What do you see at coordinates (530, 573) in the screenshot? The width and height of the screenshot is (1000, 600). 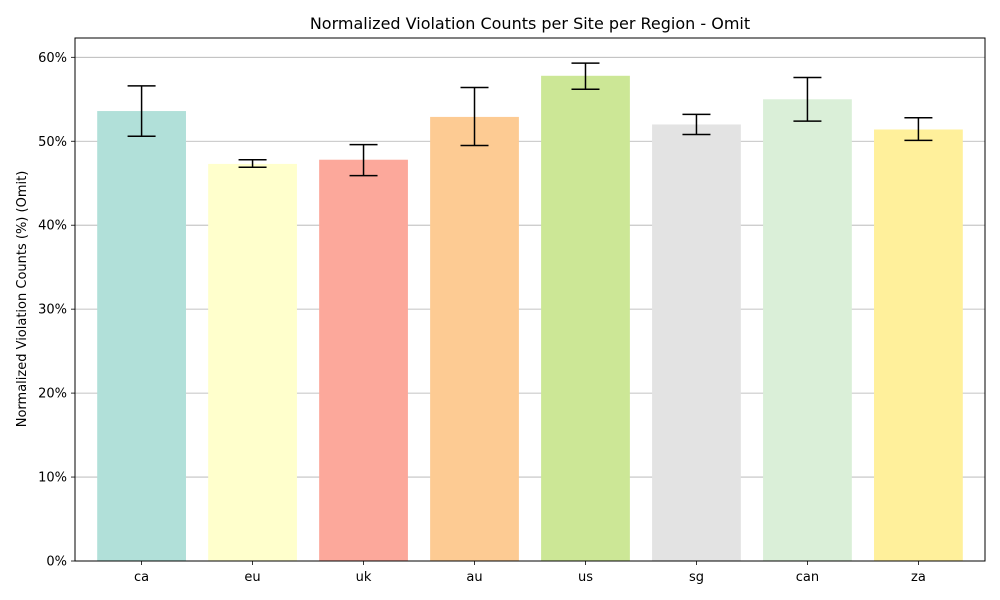 I see `x-ticks: ca eu uk au us sg can za` at bounding box center [530, 573].